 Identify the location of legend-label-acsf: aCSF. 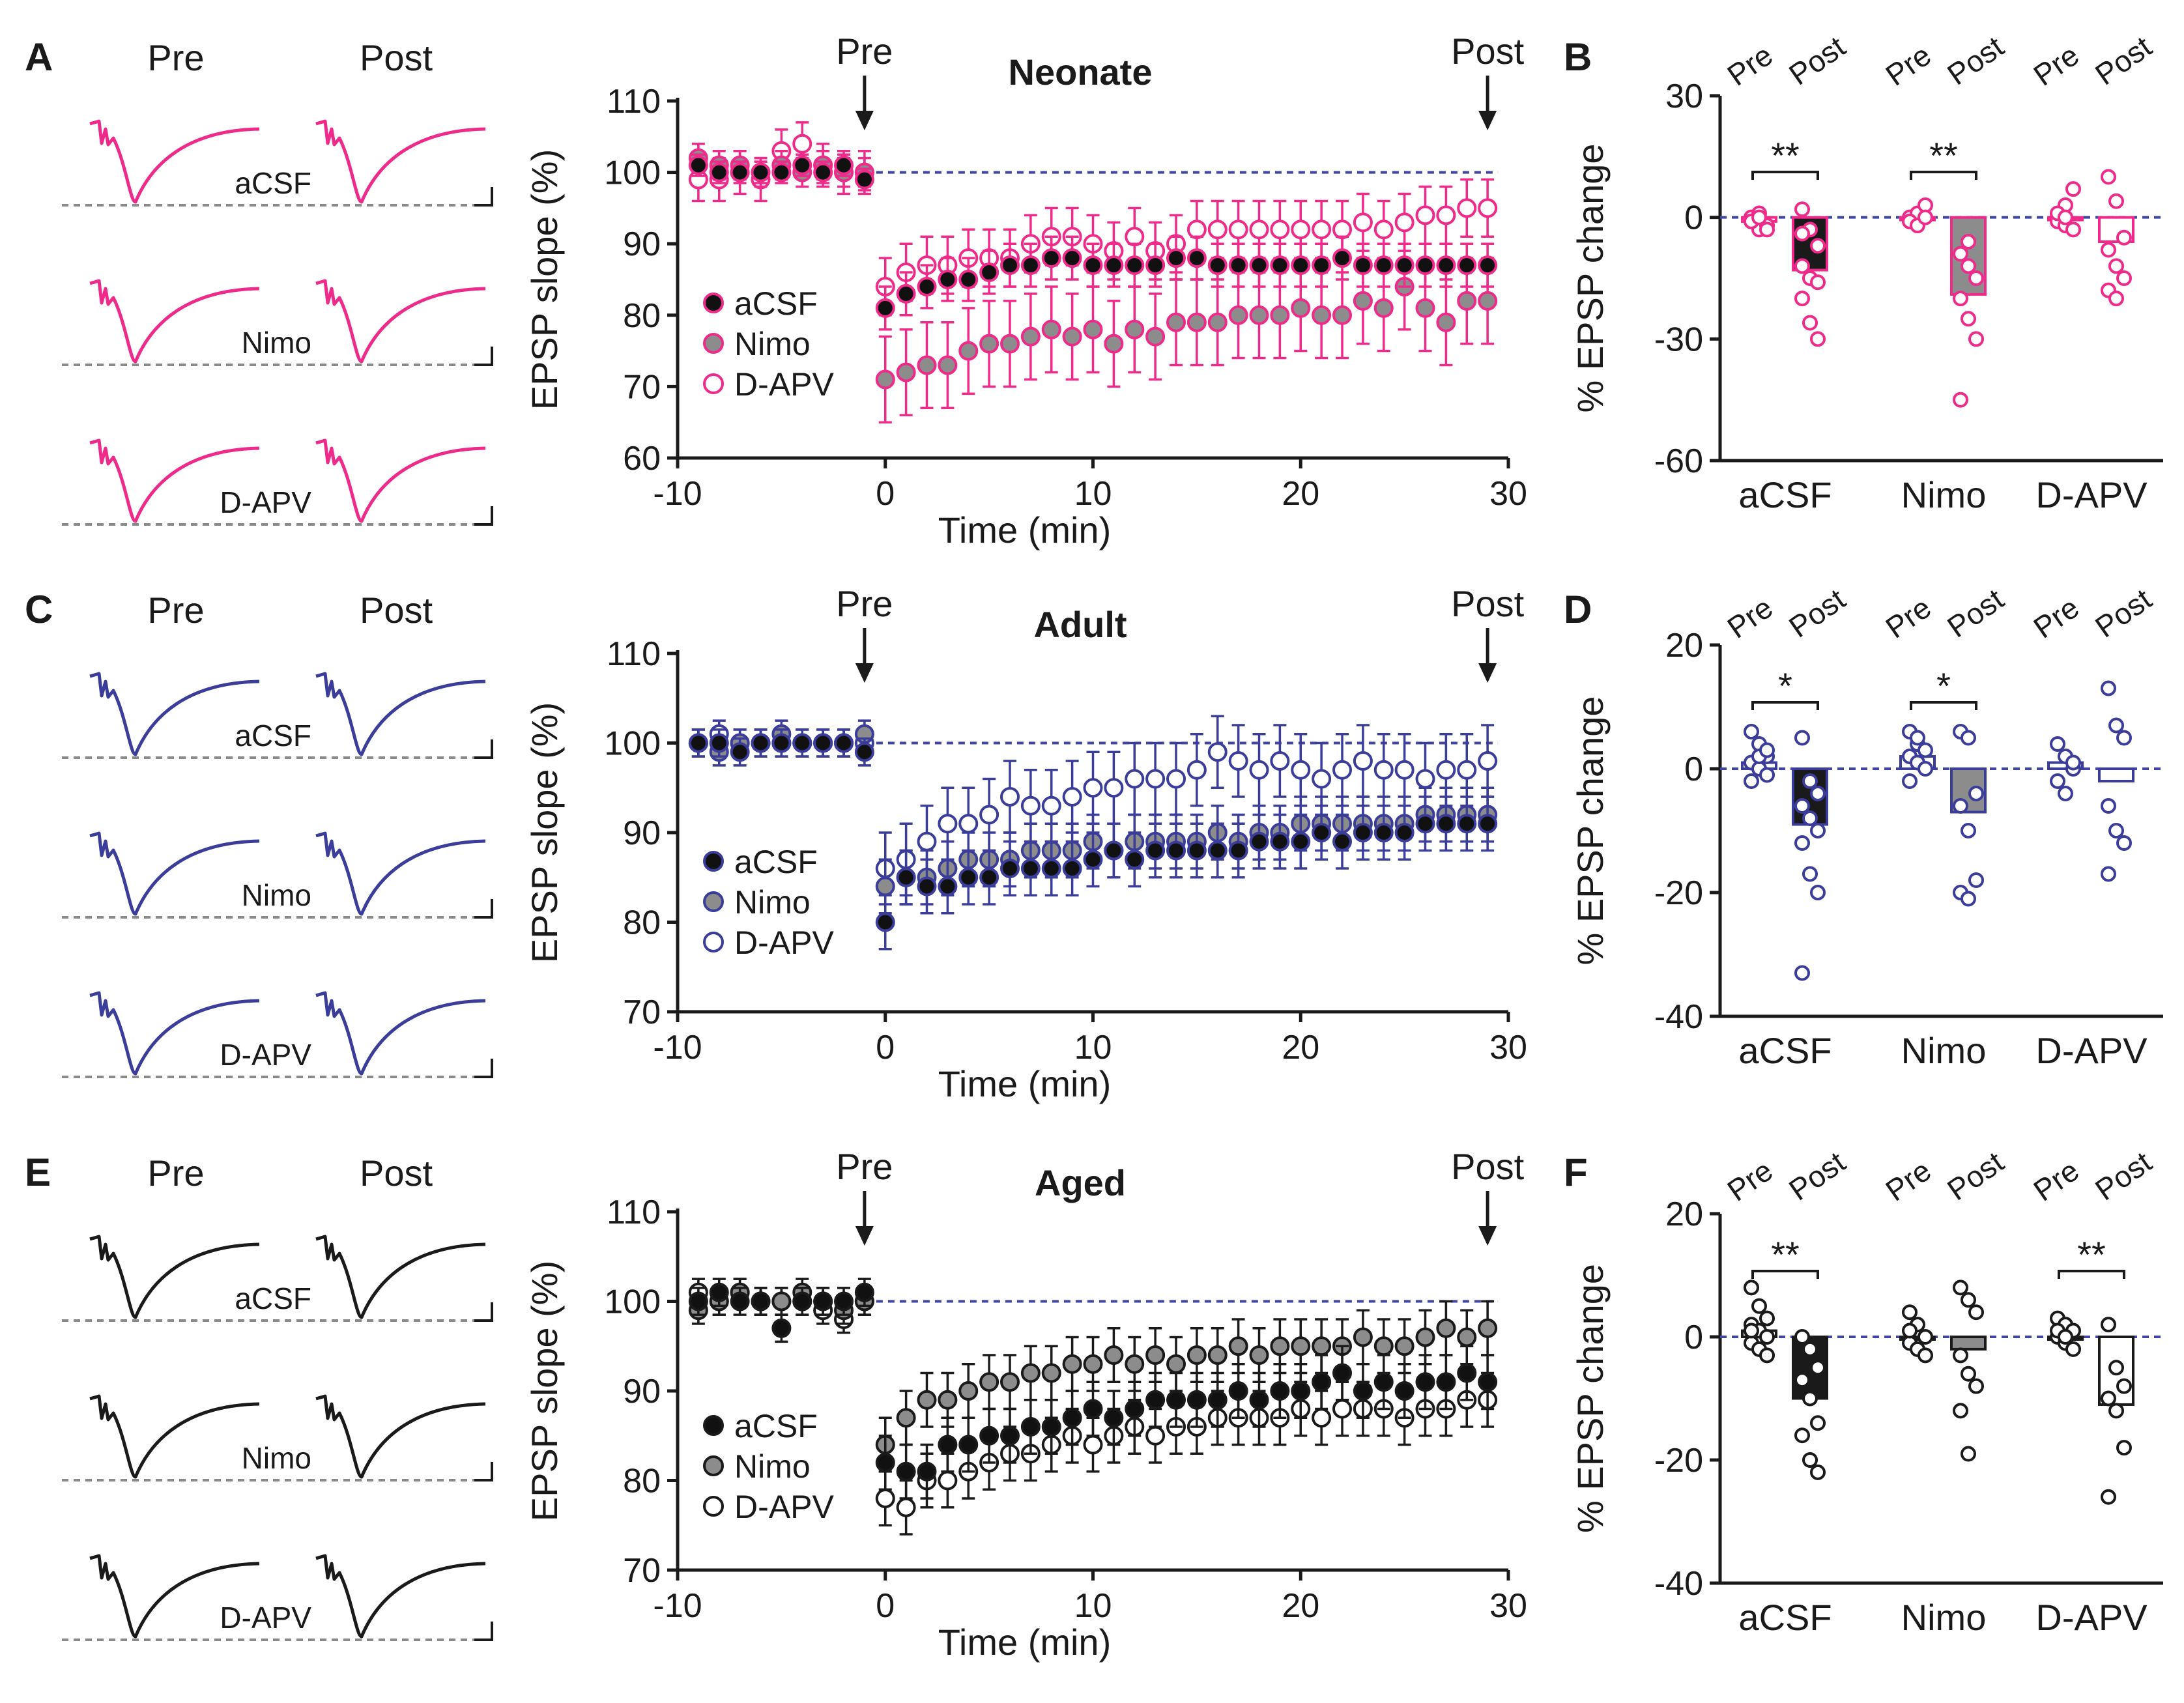
(776, 1426).